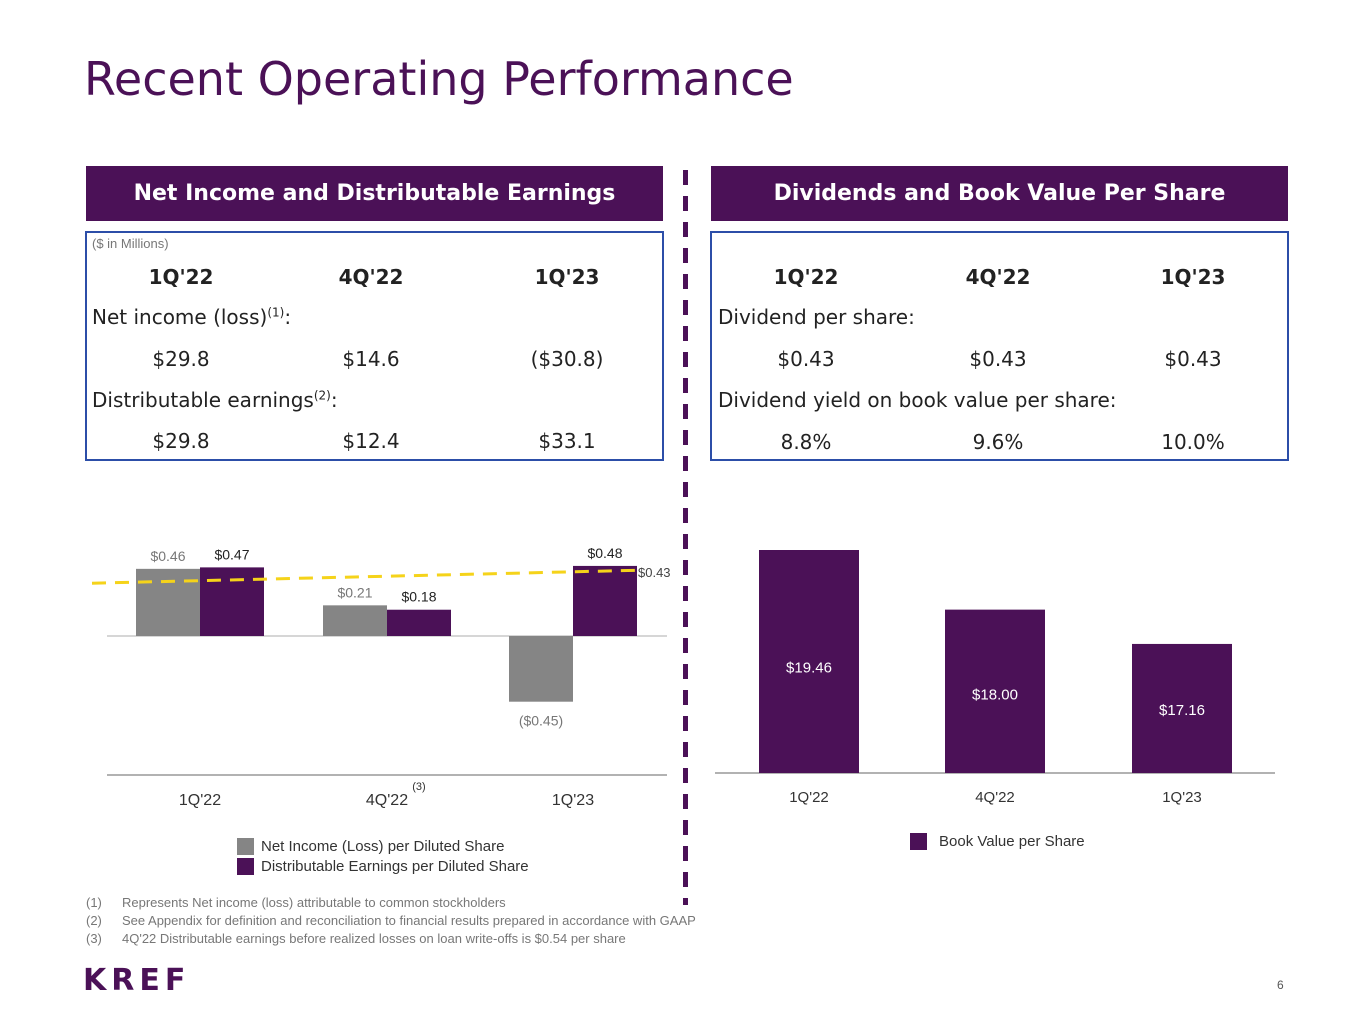  What do you see at coordinates (604, 553) in the screenshot?
I see `data-label: $0.48` at bounding box center [604, 553].